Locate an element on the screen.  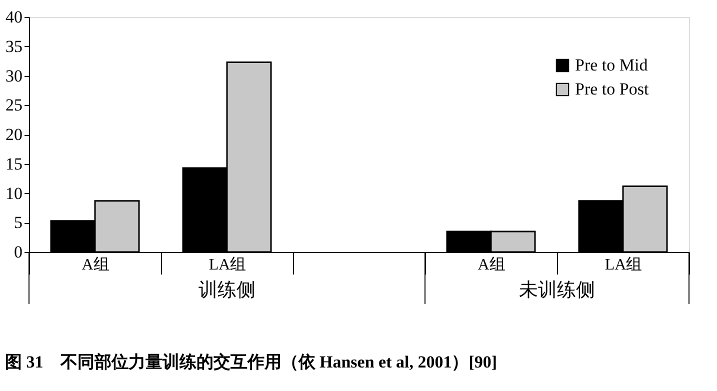
y-tick-label: 5 is located at coordinates (18, 222).